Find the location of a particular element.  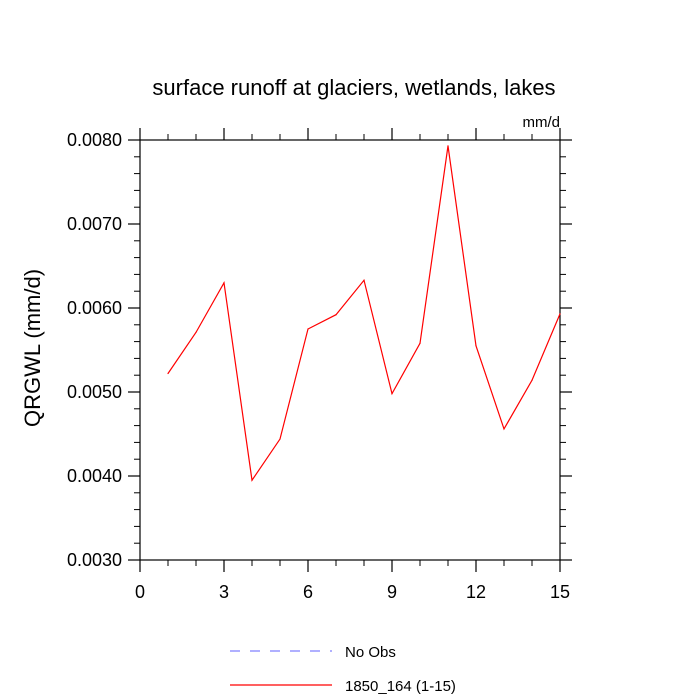

x-tick-label: 12 is located at coordinates (476, 592).